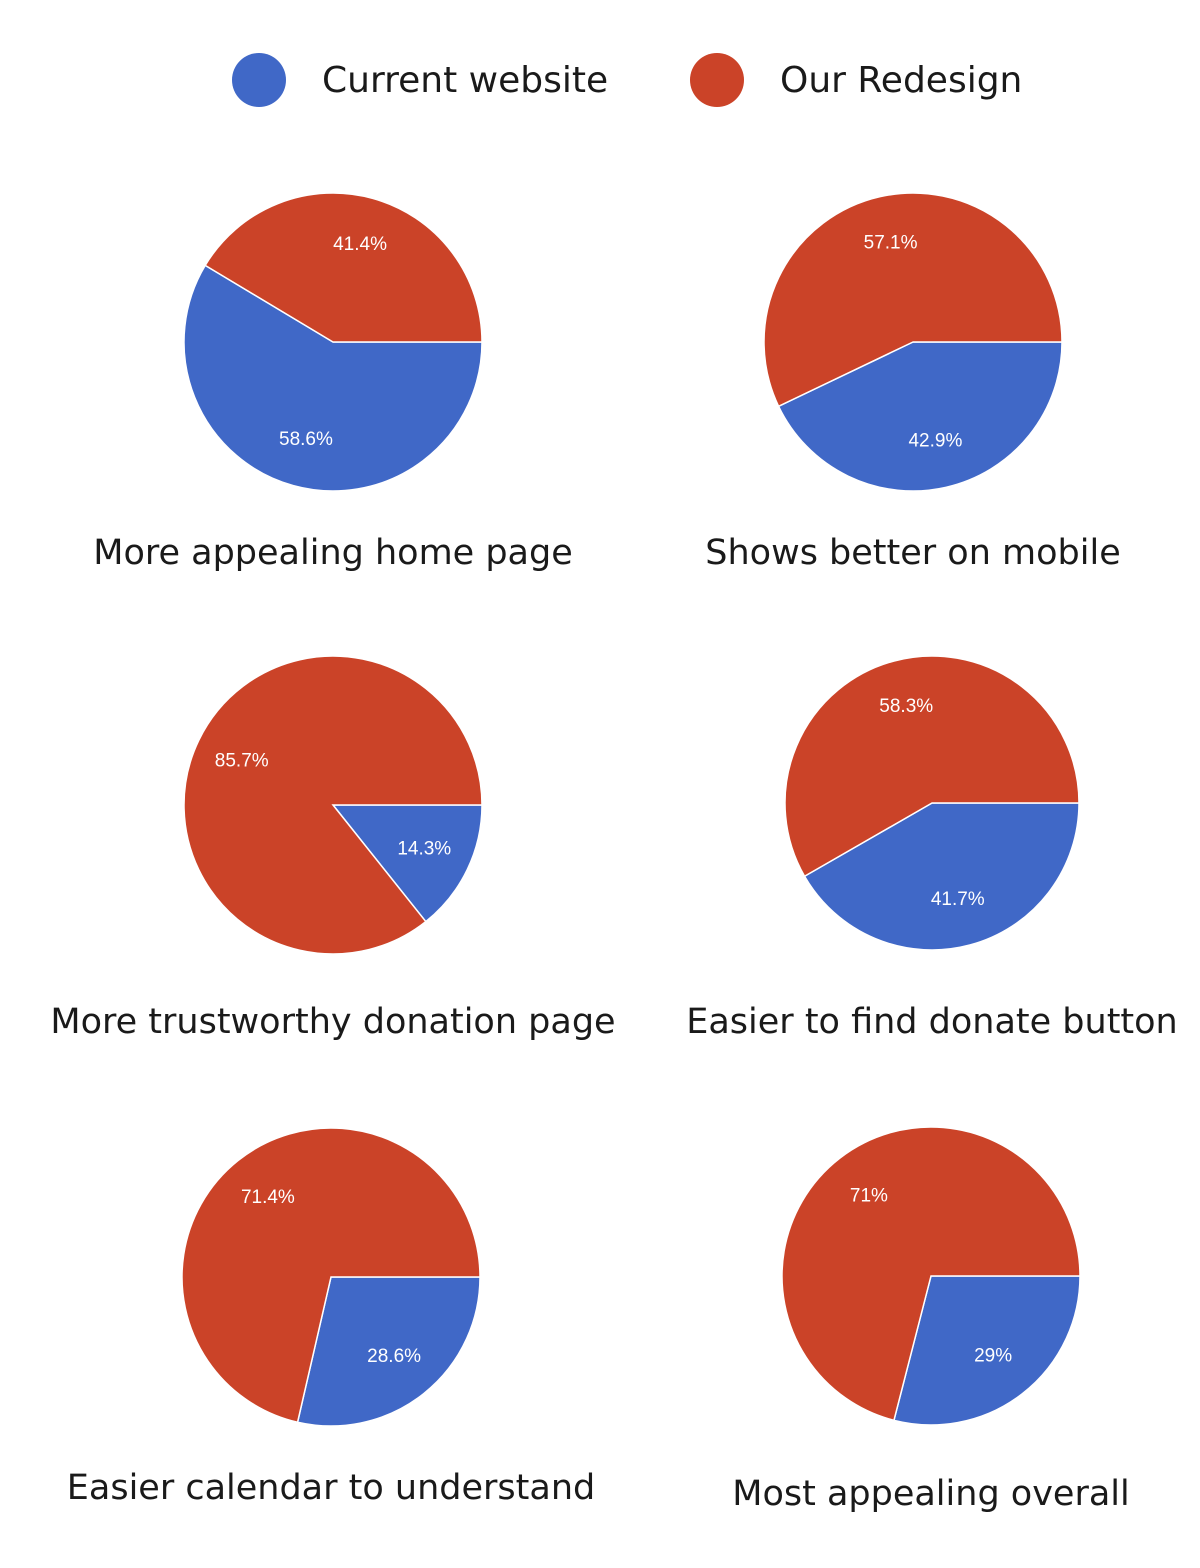  What do you see at coordinates (891, 243) in the screenshot?
I see `slice-label-our-redesign: 57.1%` at bounding box center [891, 243].